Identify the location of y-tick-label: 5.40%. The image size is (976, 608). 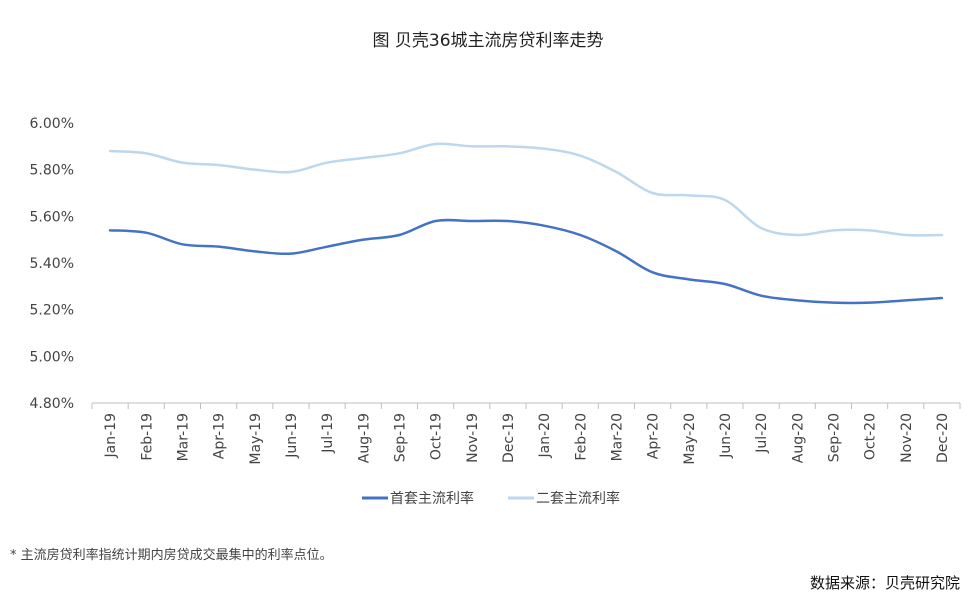
(52, 264).